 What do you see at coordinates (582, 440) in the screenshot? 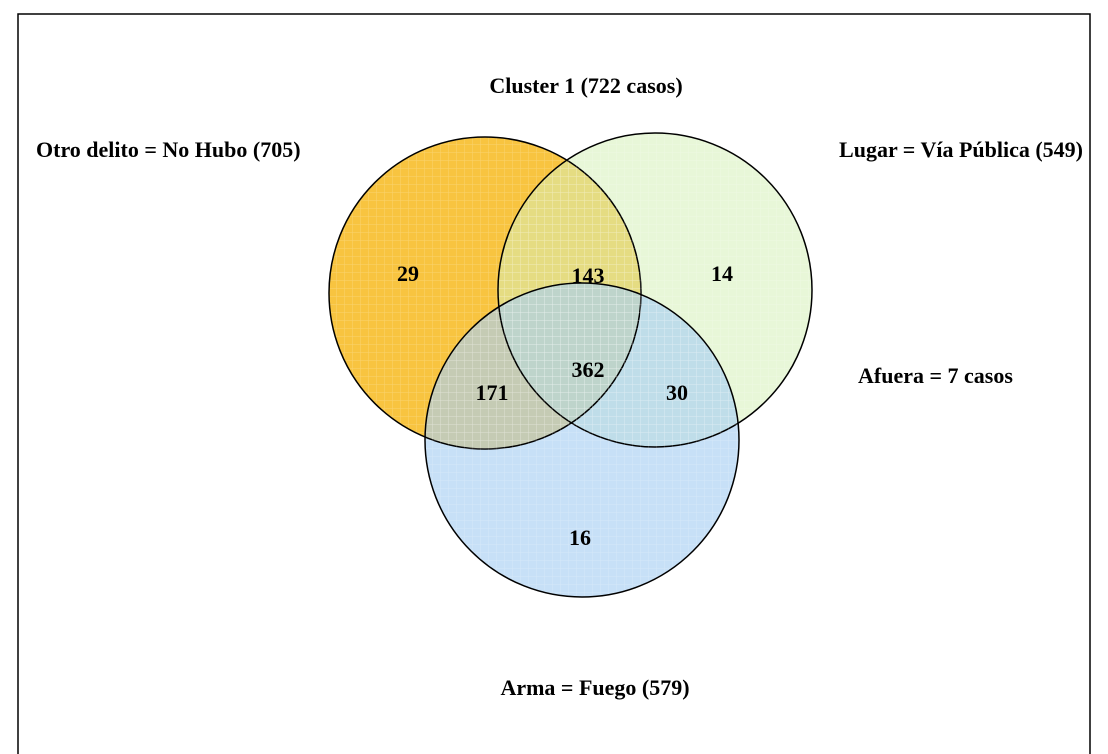
I see `set-outline` at bounding box center [582, 440].